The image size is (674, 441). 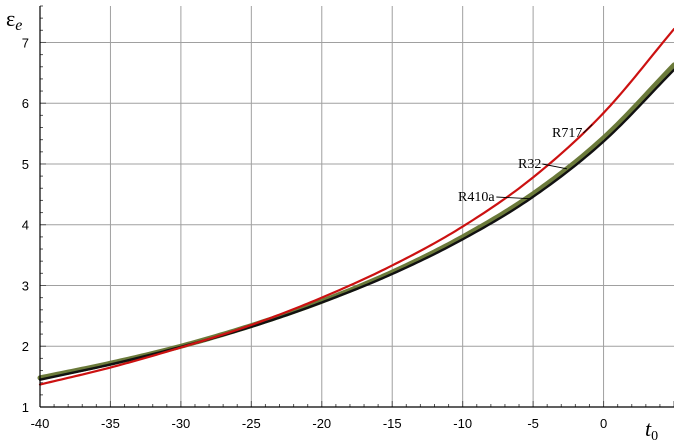 I want to click on y-axis-label: εe, so click(x=14, y=20).